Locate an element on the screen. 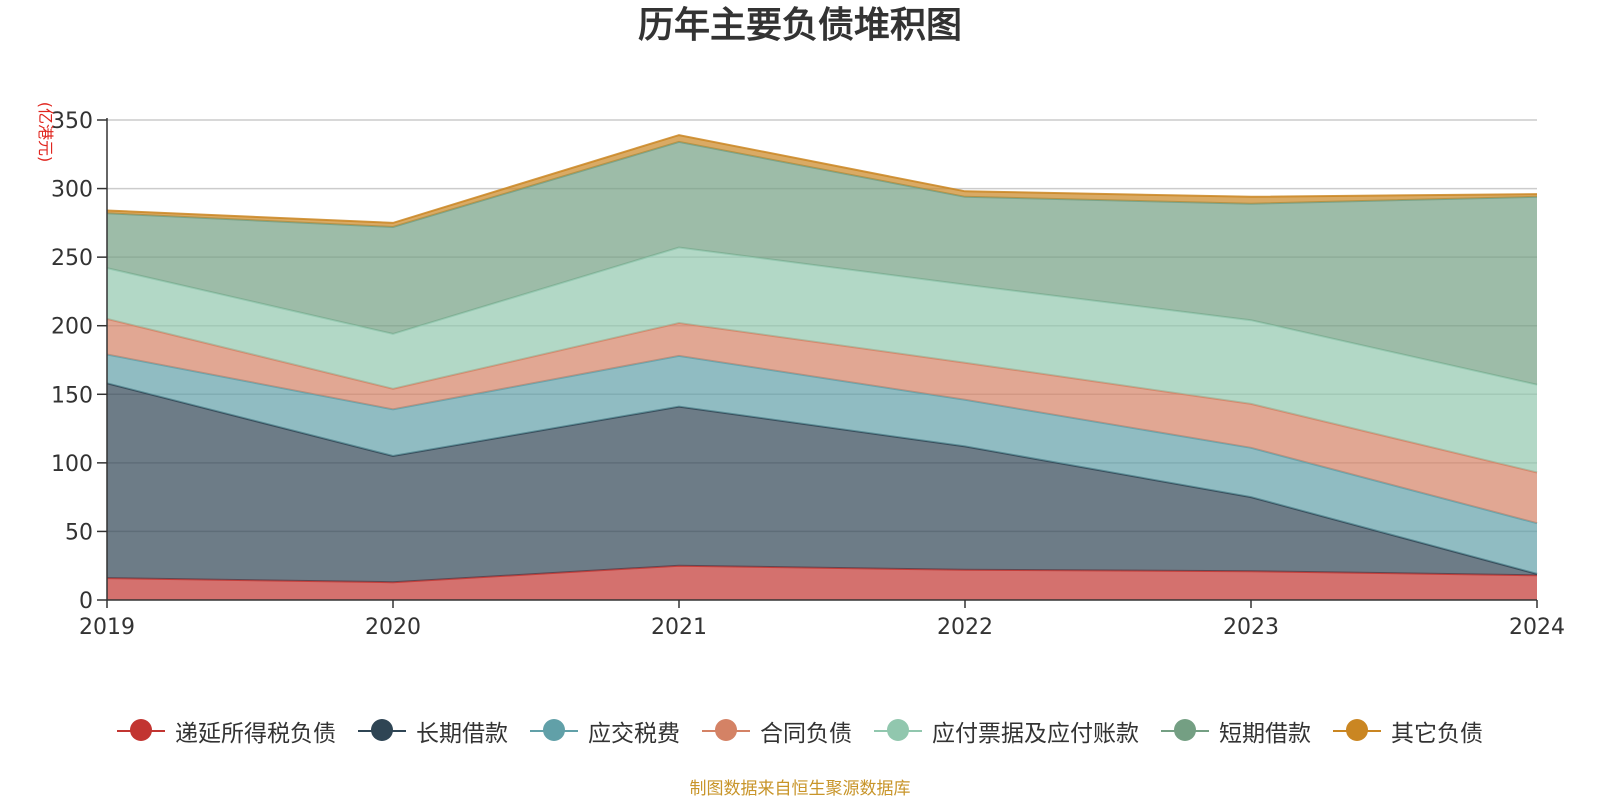 This screenshot has width=1600, height=800. legend-item-1: 长期借款 is located at coordinates (433, 731).